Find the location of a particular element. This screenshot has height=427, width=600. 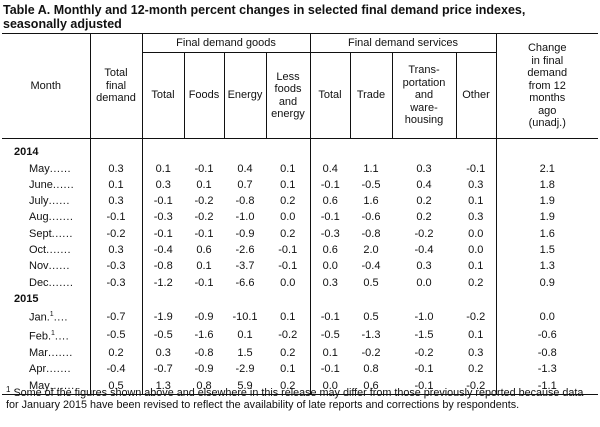

year-label: 2015 is located at coordinates (46, 299).